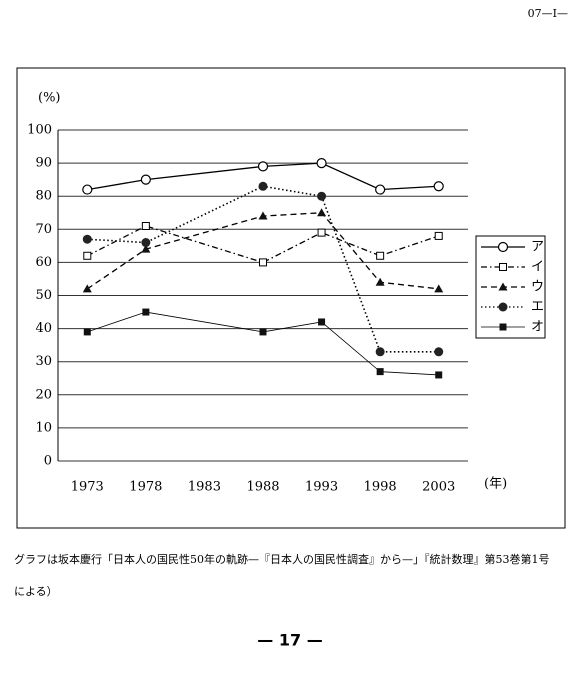  I want to click on legend-label: エ, so click(537, 307).